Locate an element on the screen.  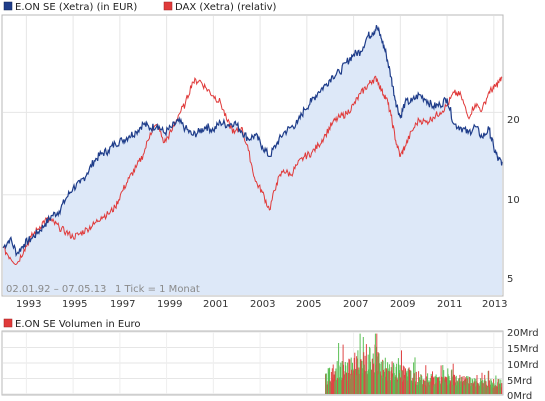
y-tick-20: 20 is located at coordinates (513, 120).